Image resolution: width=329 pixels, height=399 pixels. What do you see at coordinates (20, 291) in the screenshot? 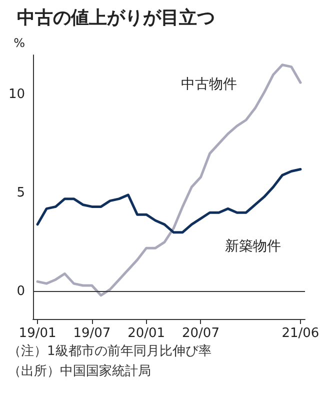
I see `y-tick-label: 0` at bounding box center [20, 291].